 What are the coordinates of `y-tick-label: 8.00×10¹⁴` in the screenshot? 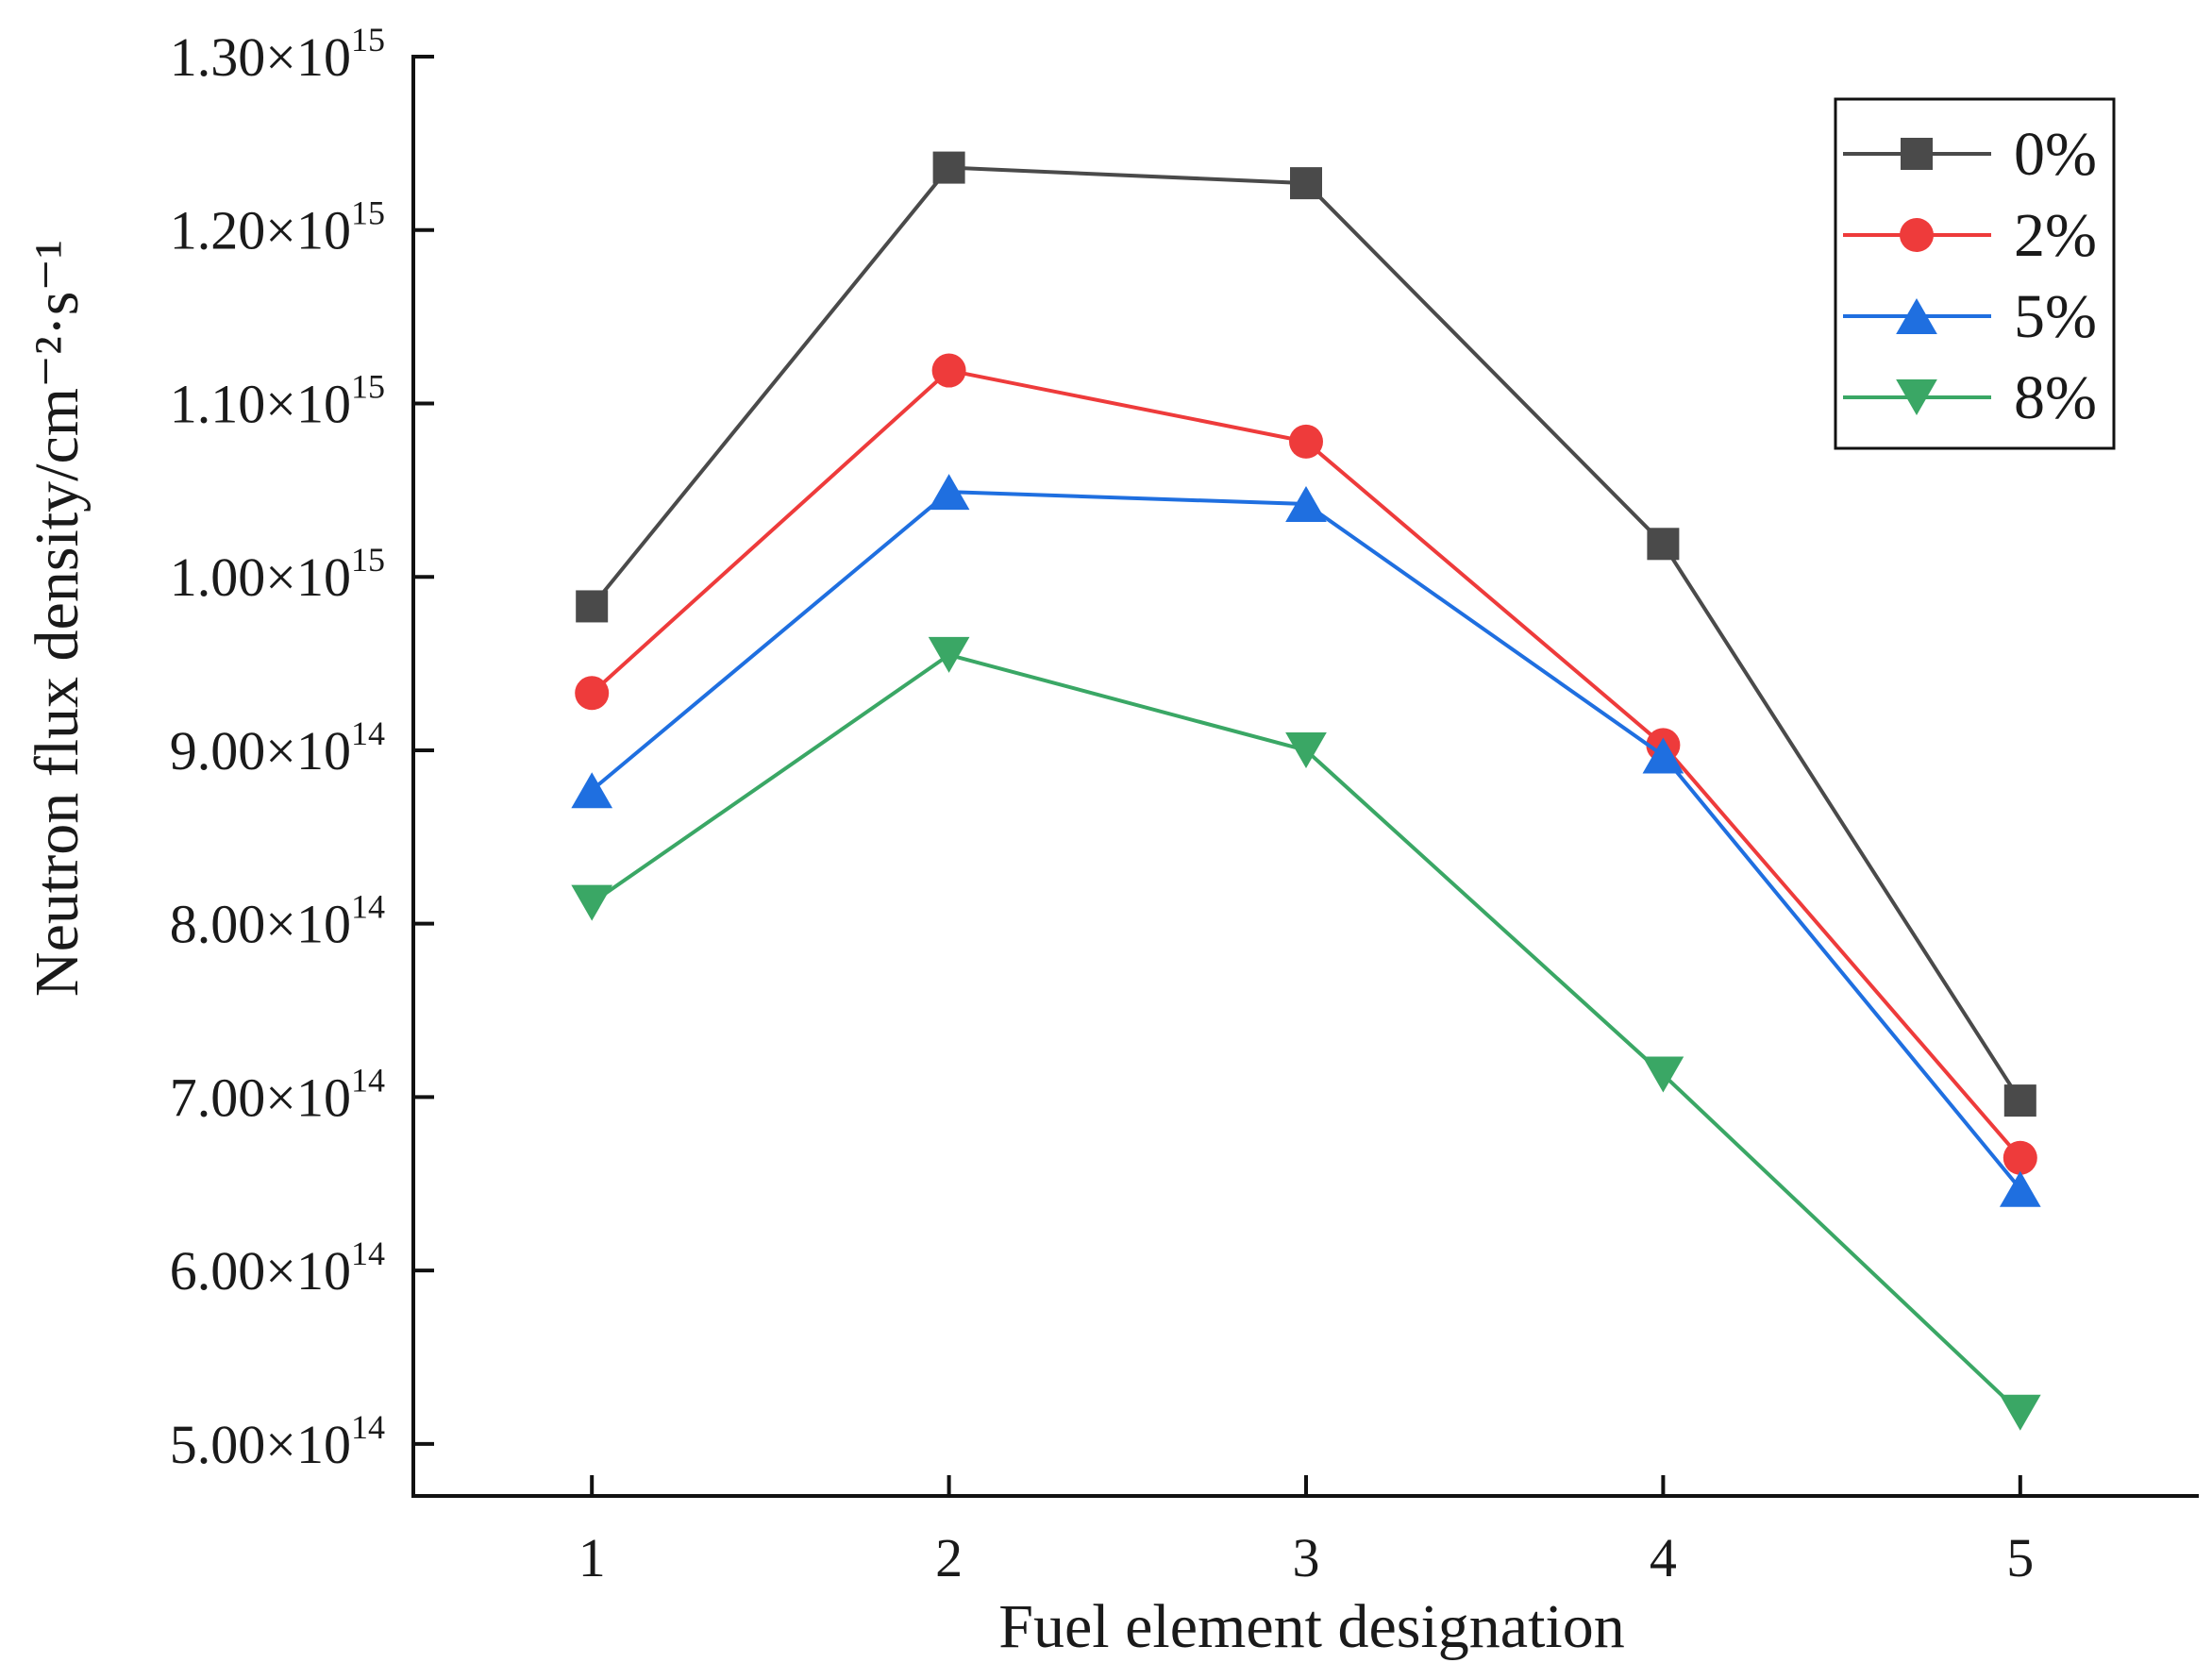 It's located at (277, 921).